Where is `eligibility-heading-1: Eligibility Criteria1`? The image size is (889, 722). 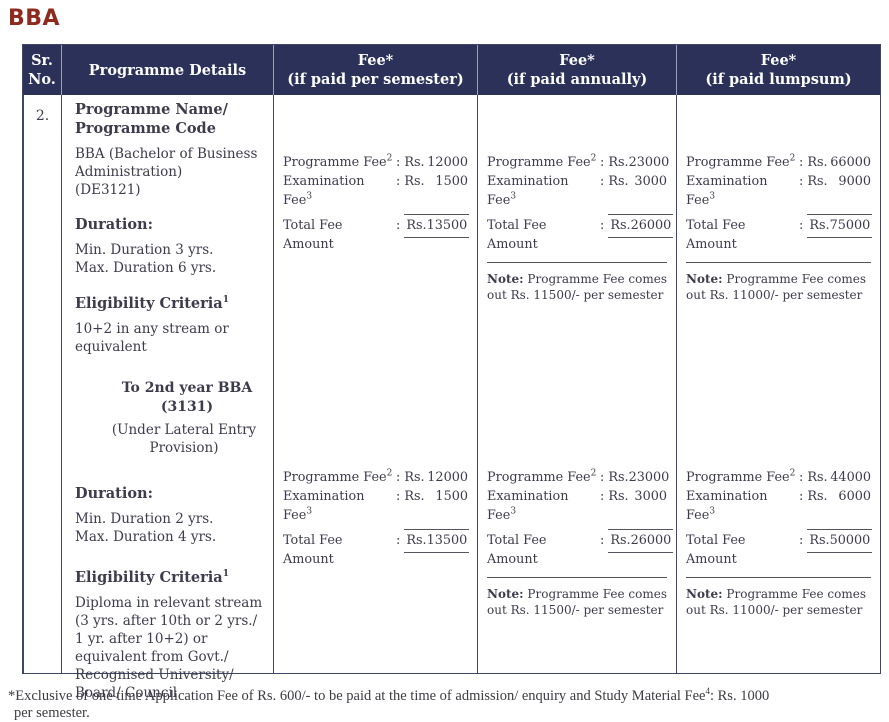 eligibility-heading-1: Eligibility Criteria1 is located at coordinates (170, 303).